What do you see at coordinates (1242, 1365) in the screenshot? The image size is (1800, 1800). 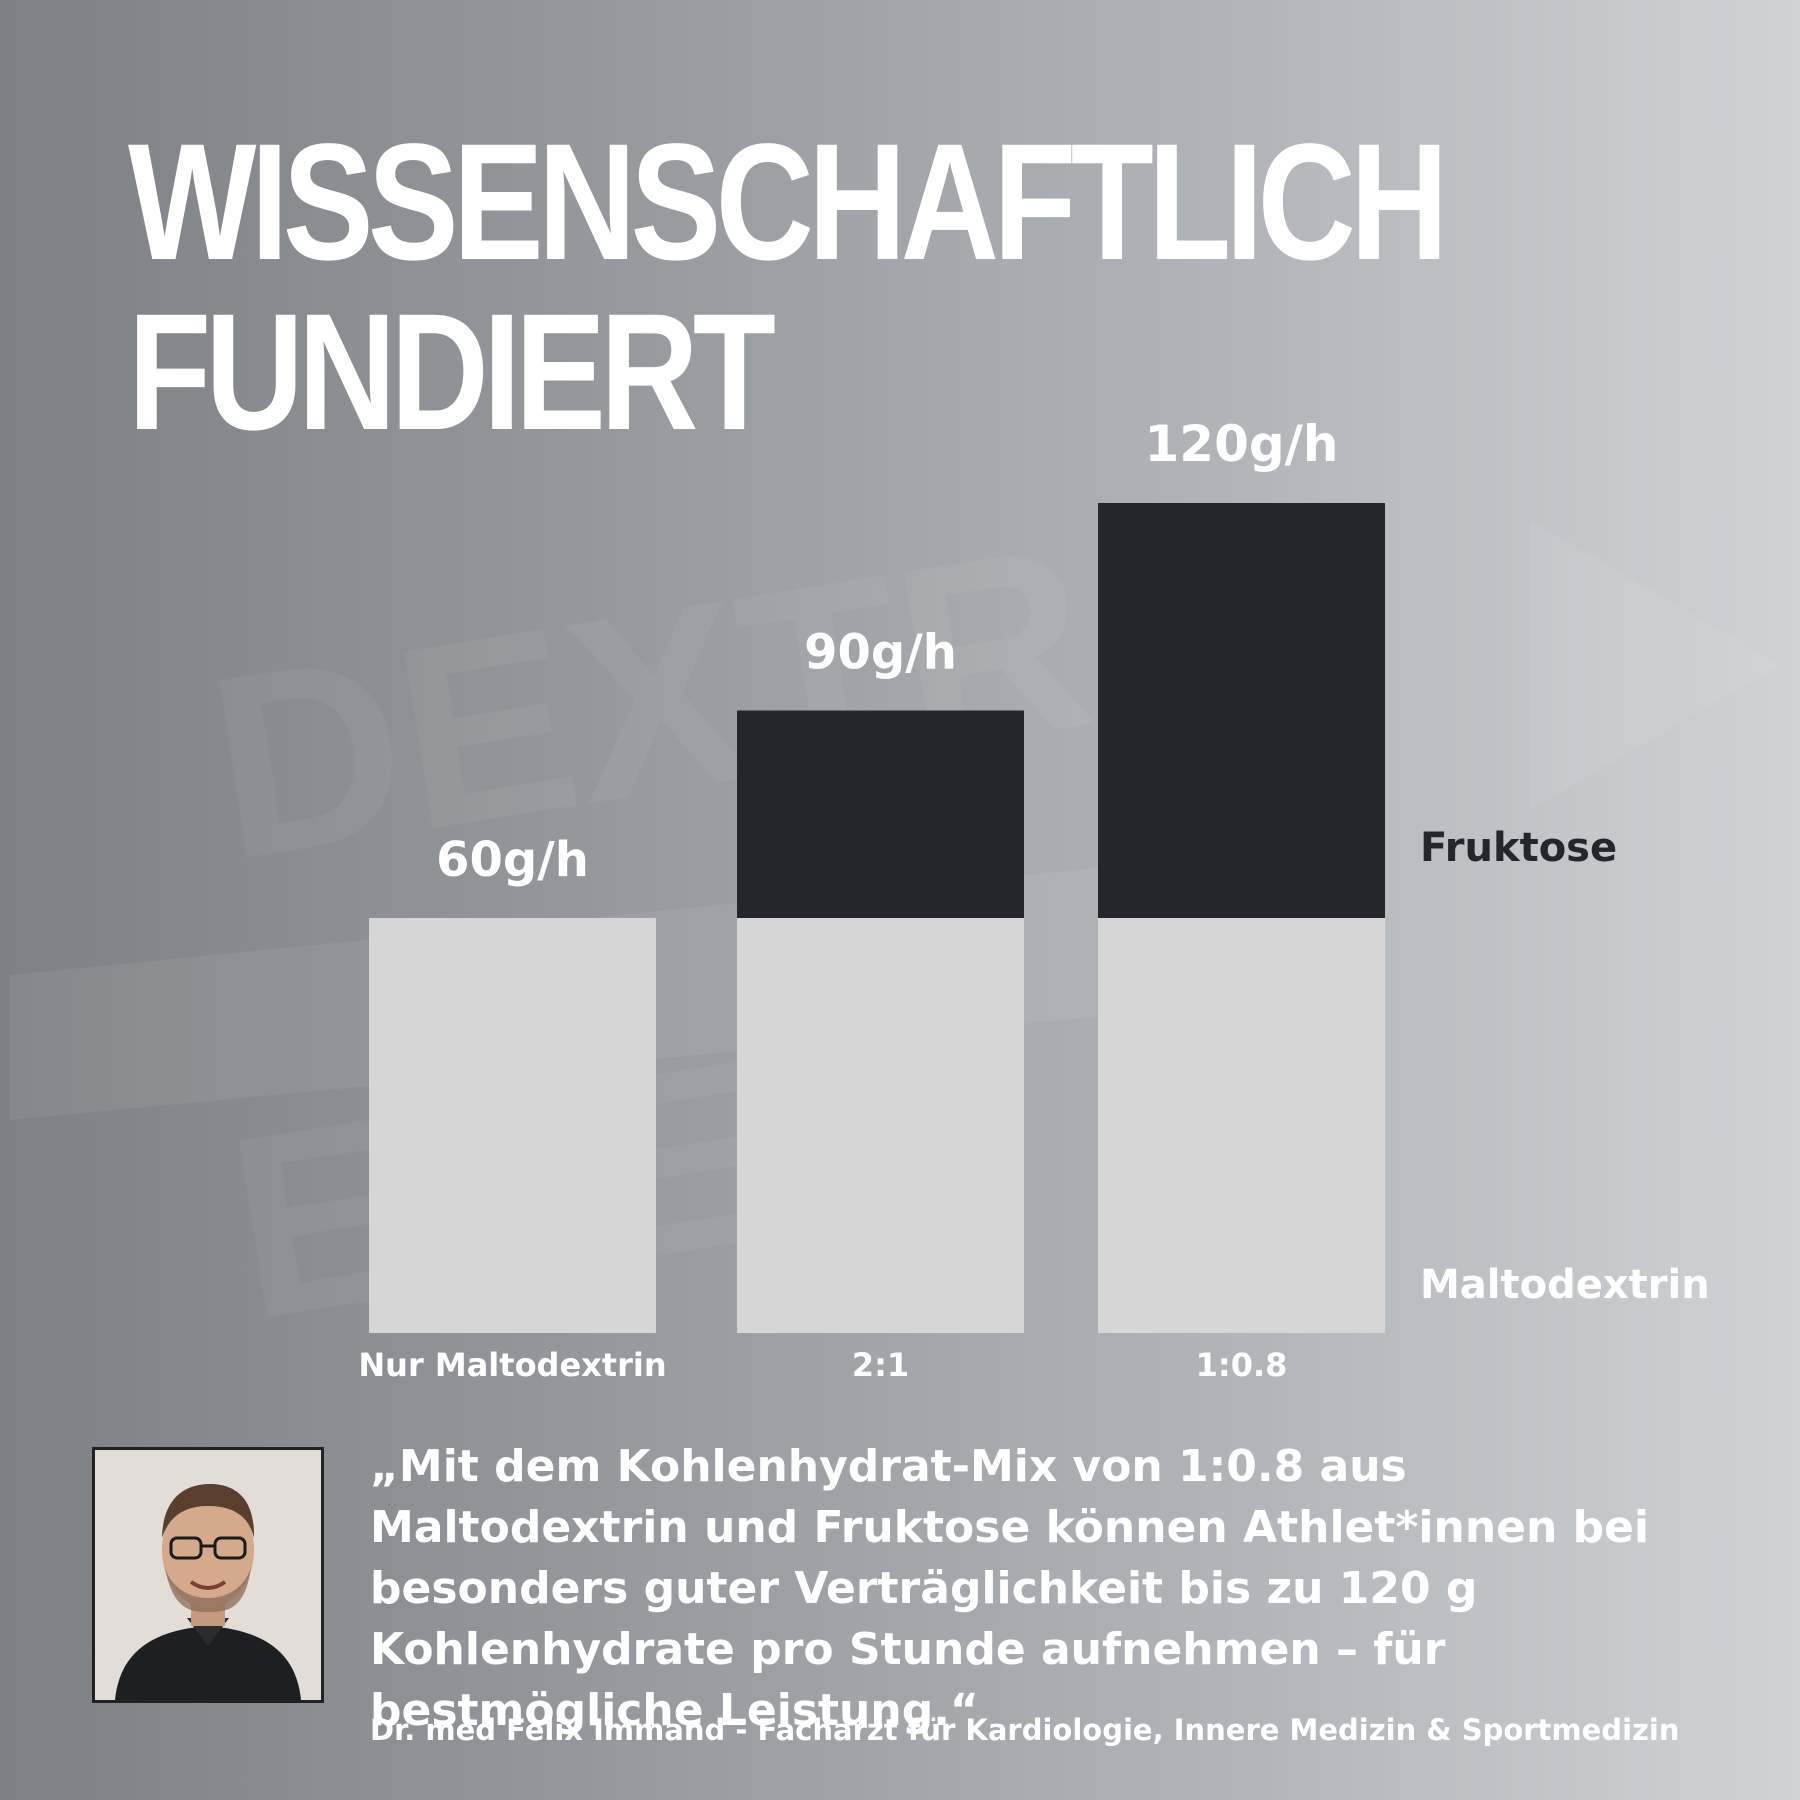 I see `category-label-3: 1:0.8` at bounding box center [1242, 1365].